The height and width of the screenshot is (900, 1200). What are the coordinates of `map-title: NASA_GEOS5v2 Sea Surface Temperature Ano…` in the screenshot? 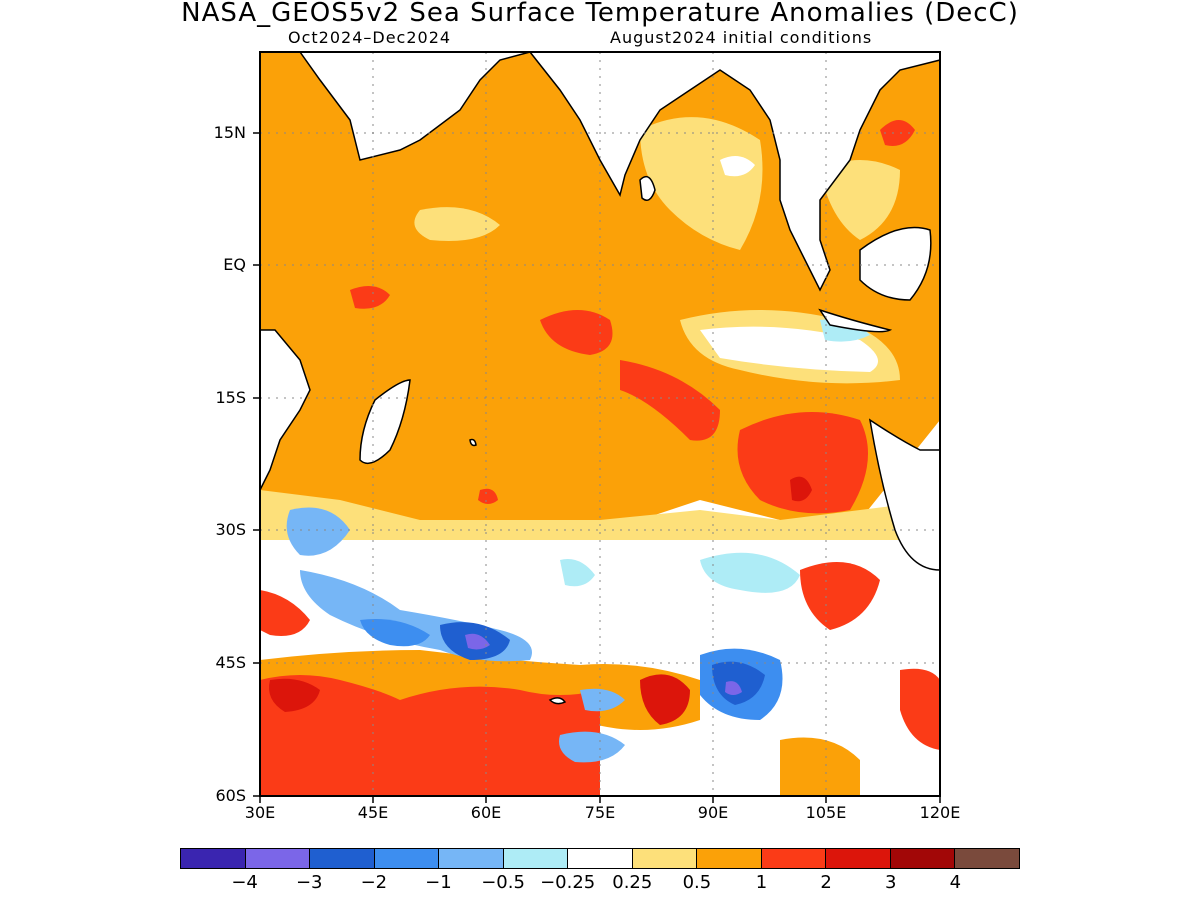 It's located at (600, 14).